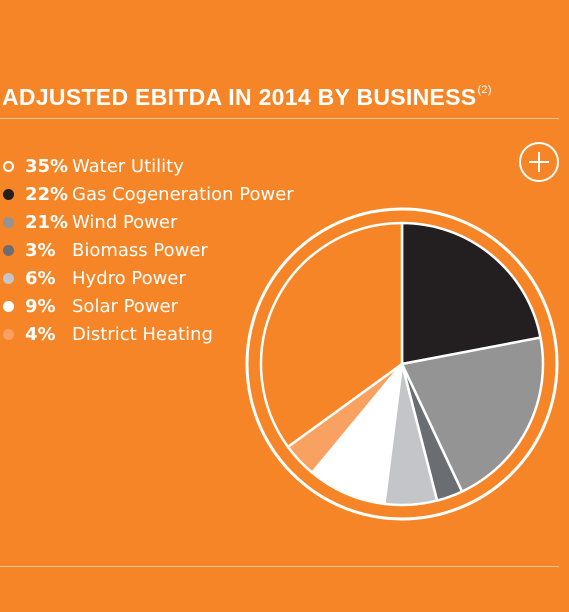 The image size is (569, 612). I want to click on legend-item-biomass-power: 3% Biomass Power, so click(148, 250).